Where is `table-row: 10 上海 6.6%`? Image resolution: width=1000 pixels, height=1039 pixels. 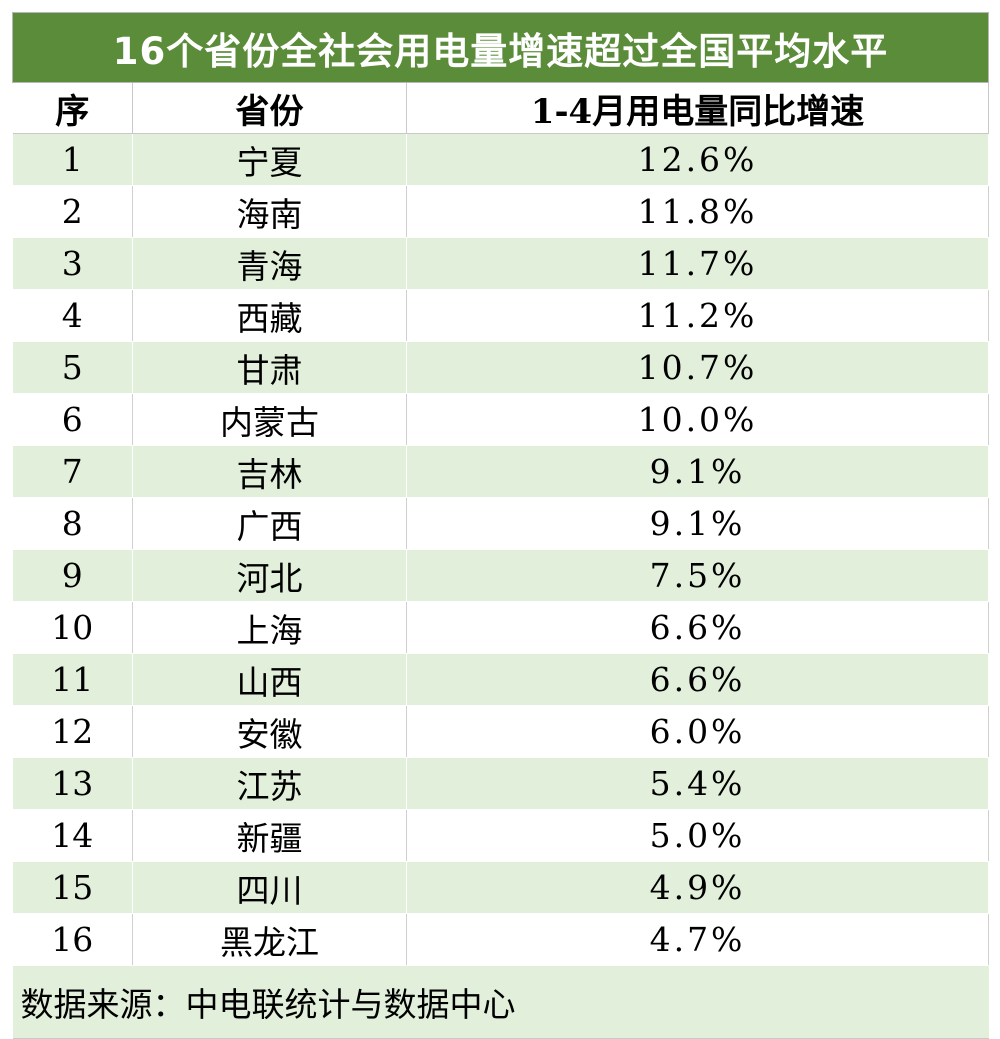
table-row: 10 上海 6.6% is located at coordinates (501, 627).